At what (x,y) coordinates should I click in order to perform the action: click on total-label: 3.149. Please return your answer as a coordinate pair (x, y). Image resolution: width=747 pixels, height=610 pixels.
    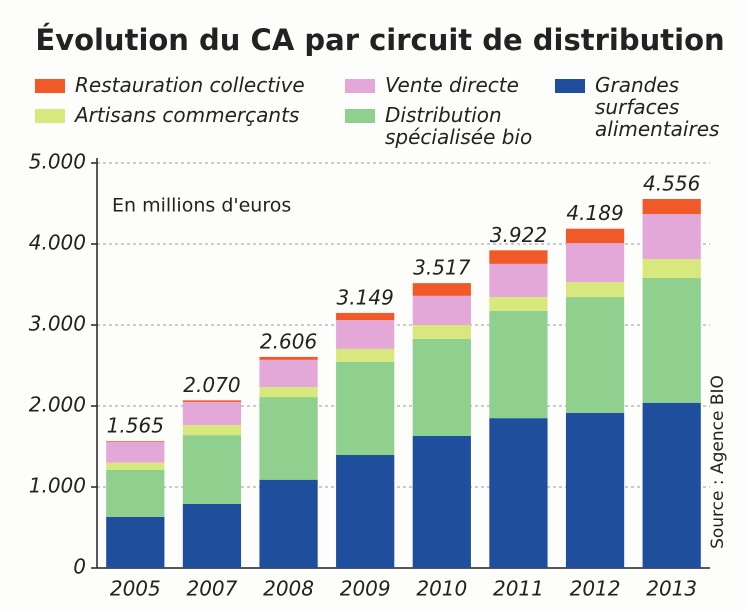
    Looking at the image, I should click on (365, 297).